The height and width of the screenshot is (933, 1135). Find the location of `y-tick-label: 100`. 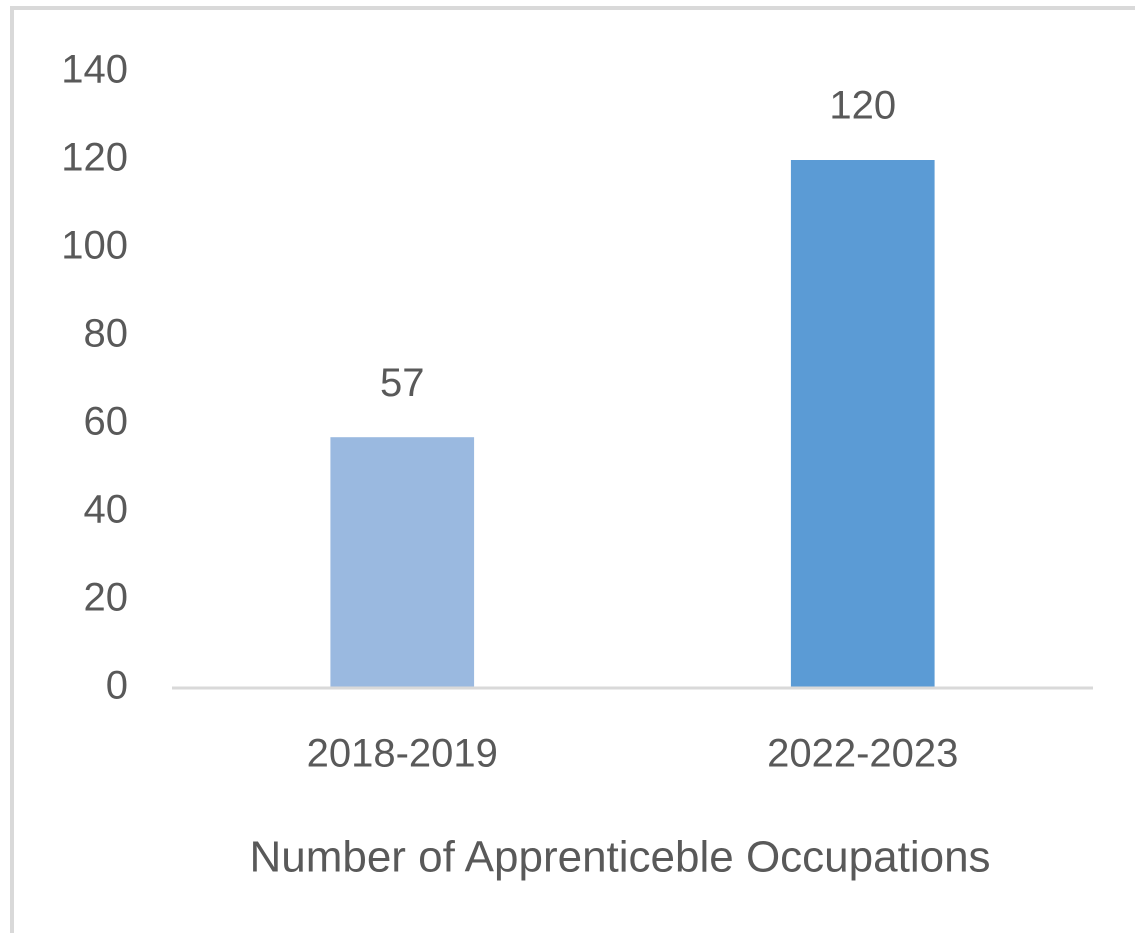

y-tick-label: 100 is located at coordinates (94, 246).